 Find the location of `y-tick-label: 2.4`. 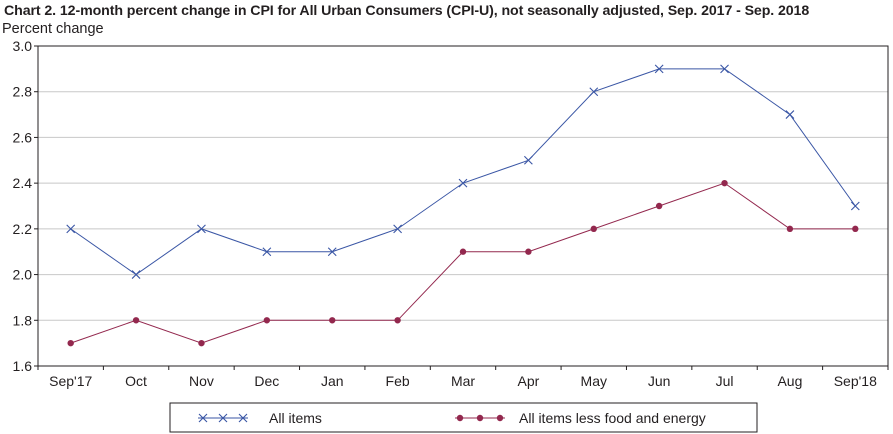

y-tick-label: 2.4 is located at coordinates (23, 183).